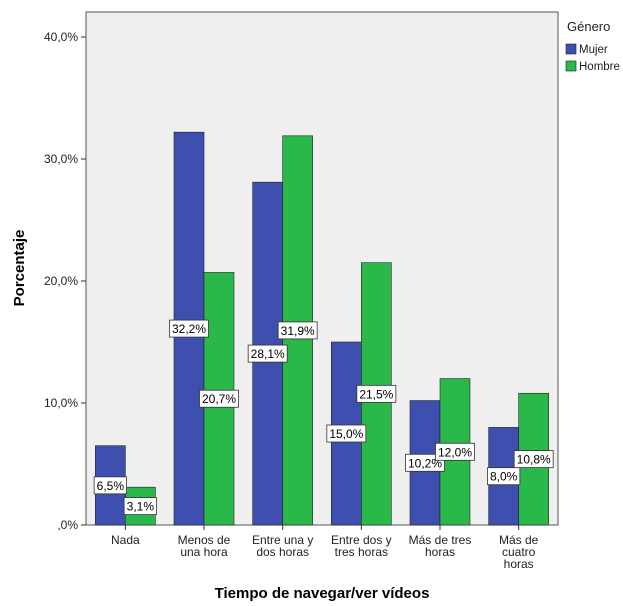  I want to click on svg-text: 10,2%, so click(425, 463).